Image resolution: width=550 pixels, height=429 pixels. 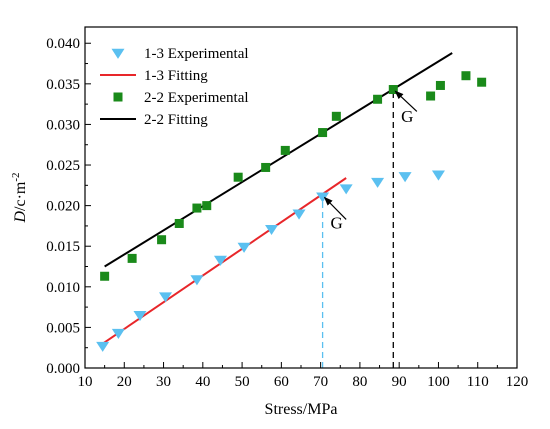 What do you see at coordinates (517, 382) in the screenshot?
I see `x-tick-label: 120` at bounding box center [517, 382].